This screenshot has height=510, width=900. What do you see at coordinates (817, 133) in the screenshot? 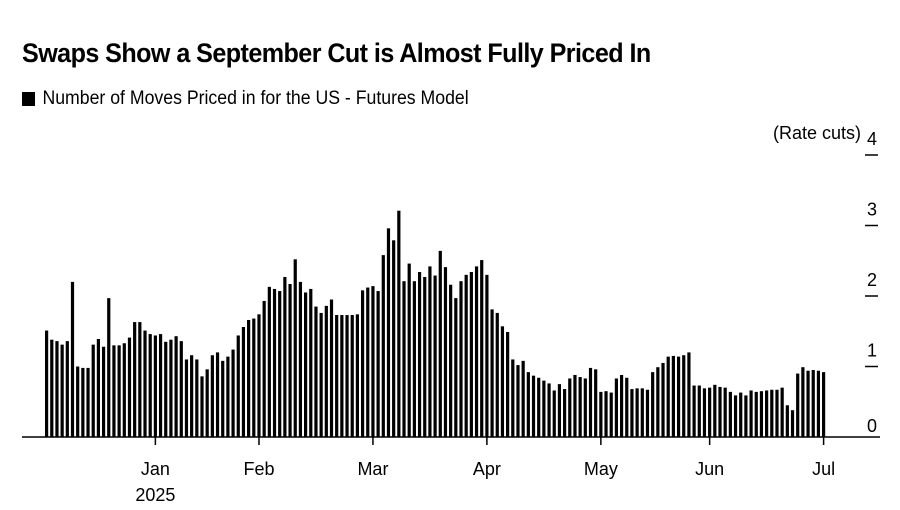
I see `y-axis-label: (Rate cuts)` at bounding box center [817, 133].